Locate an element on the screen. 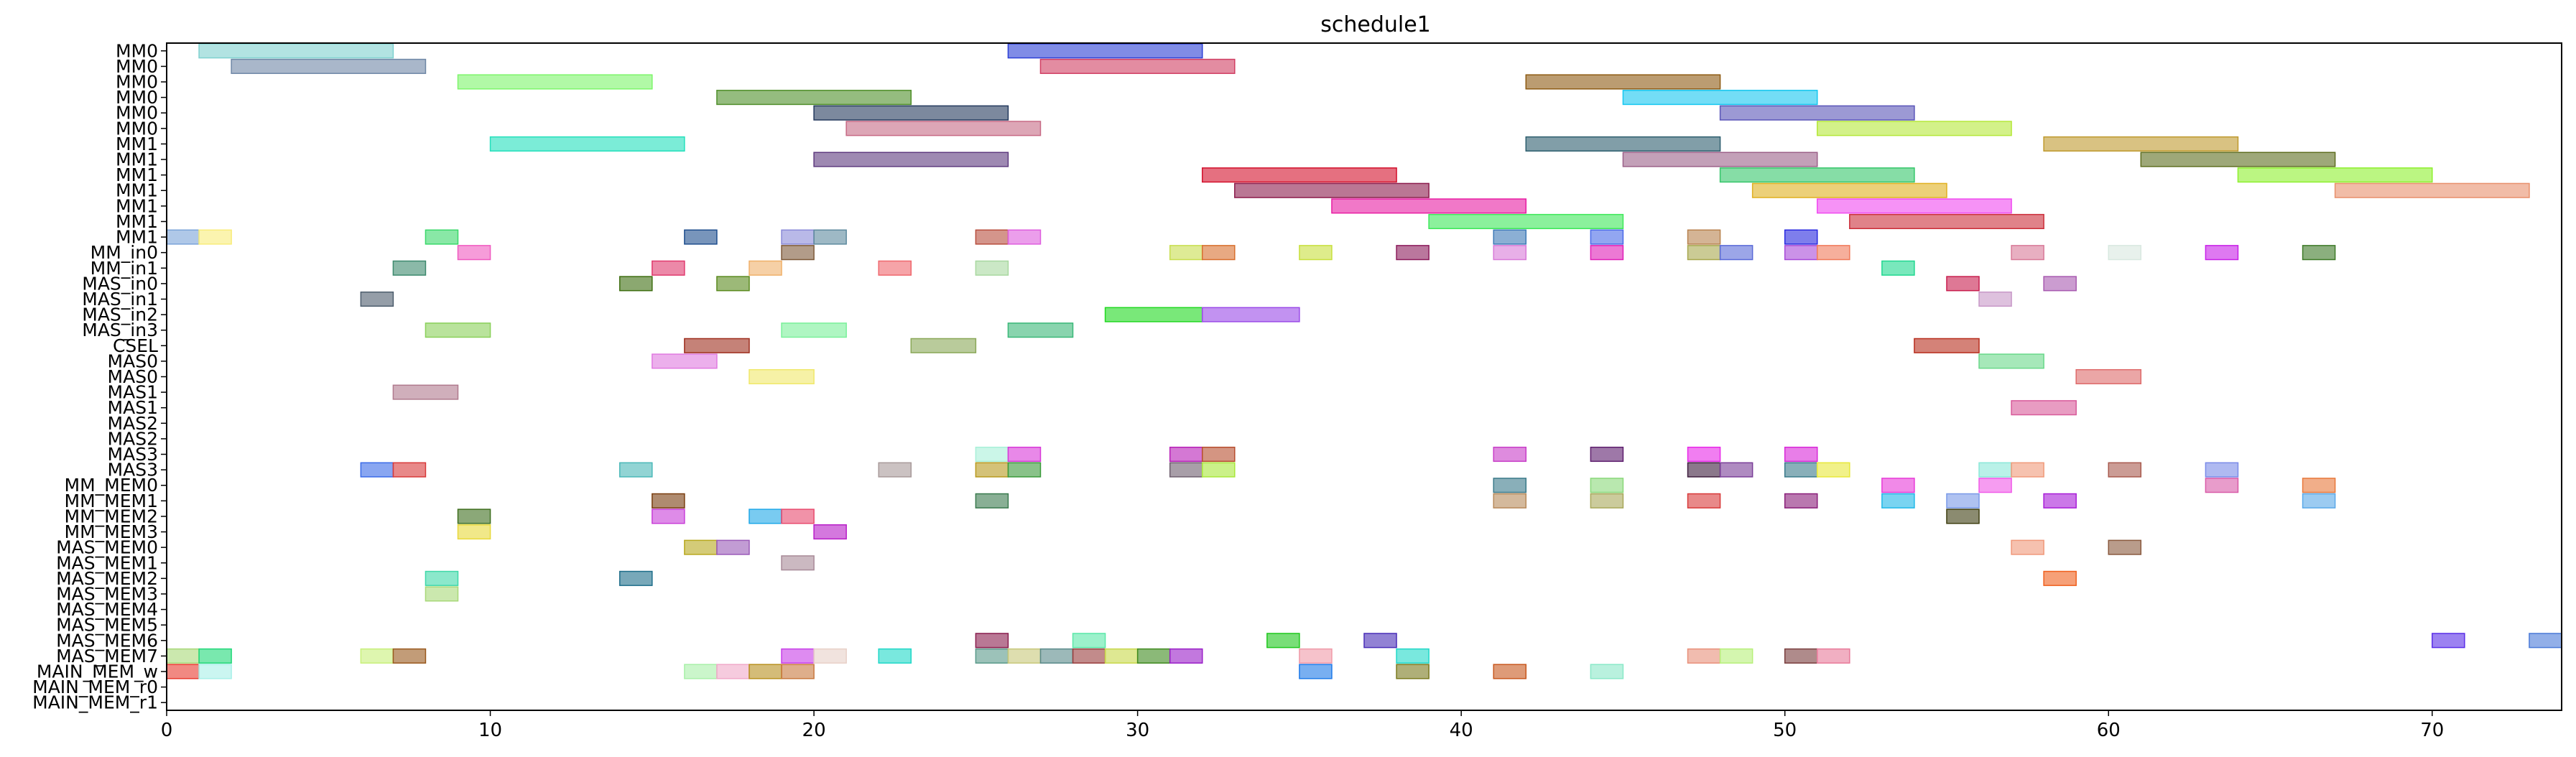 This screenshot has width=2576, height=757. x-tick-label: 10 is located at coordinates (490, 730).